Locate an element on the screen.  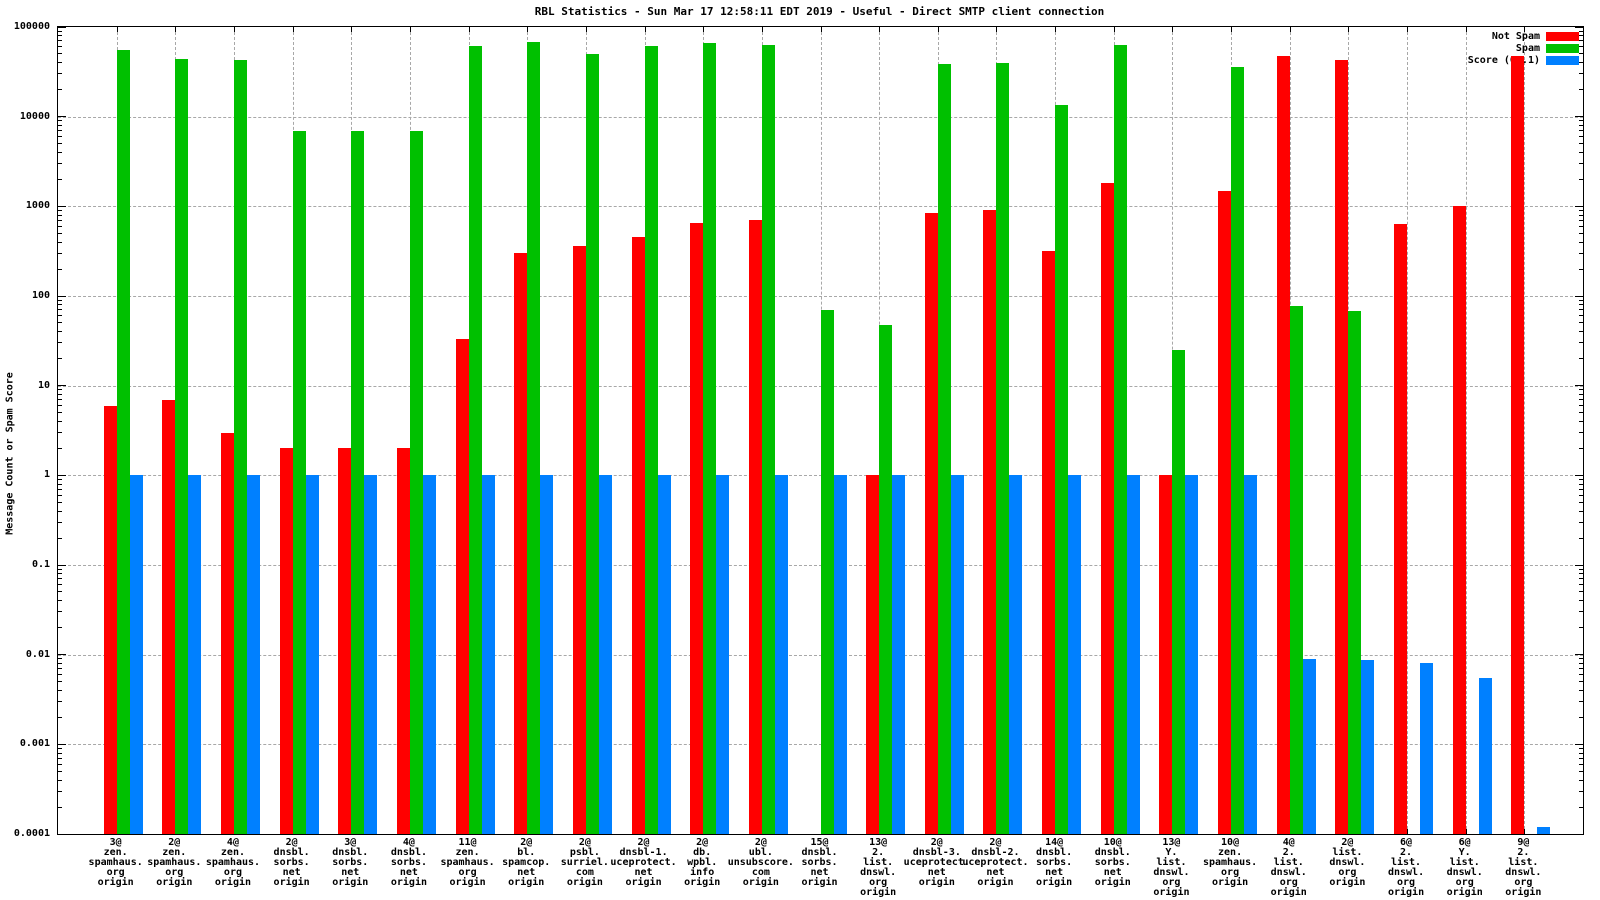
x-tick-label-line: dnsbl-1. is located at coordinates (643, 852).